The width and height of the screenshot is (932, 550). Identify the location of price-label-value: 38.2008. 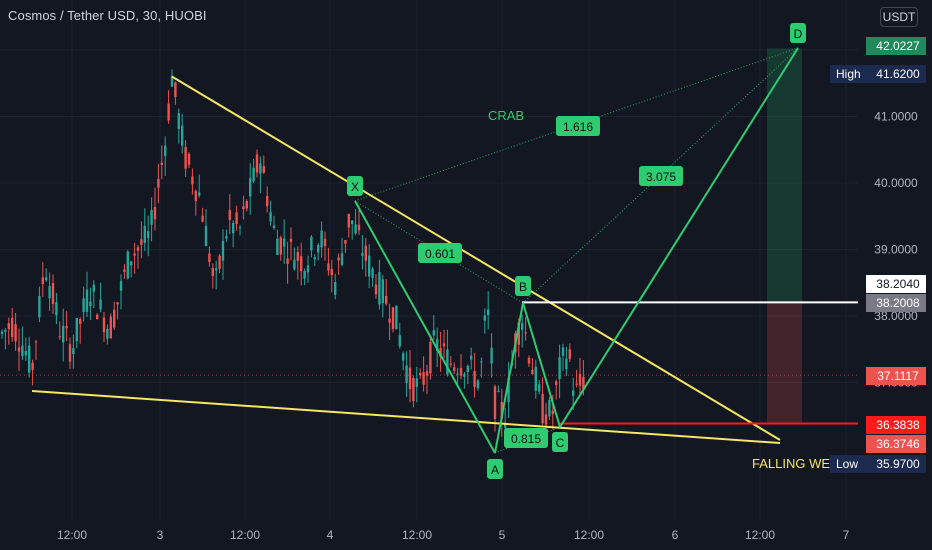
(898, 303).